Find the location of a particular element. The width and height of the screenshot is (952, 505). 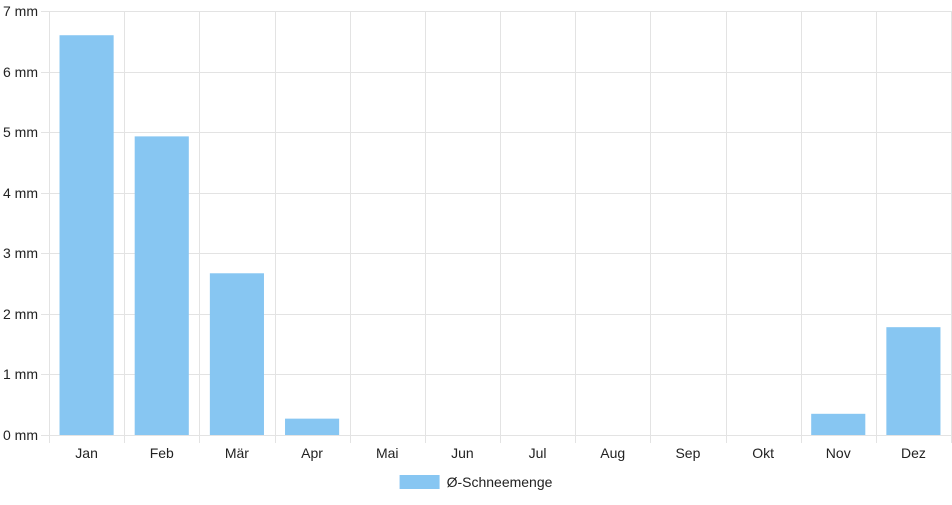

x-tick-label: Nov is located at coordinates (838, 453).